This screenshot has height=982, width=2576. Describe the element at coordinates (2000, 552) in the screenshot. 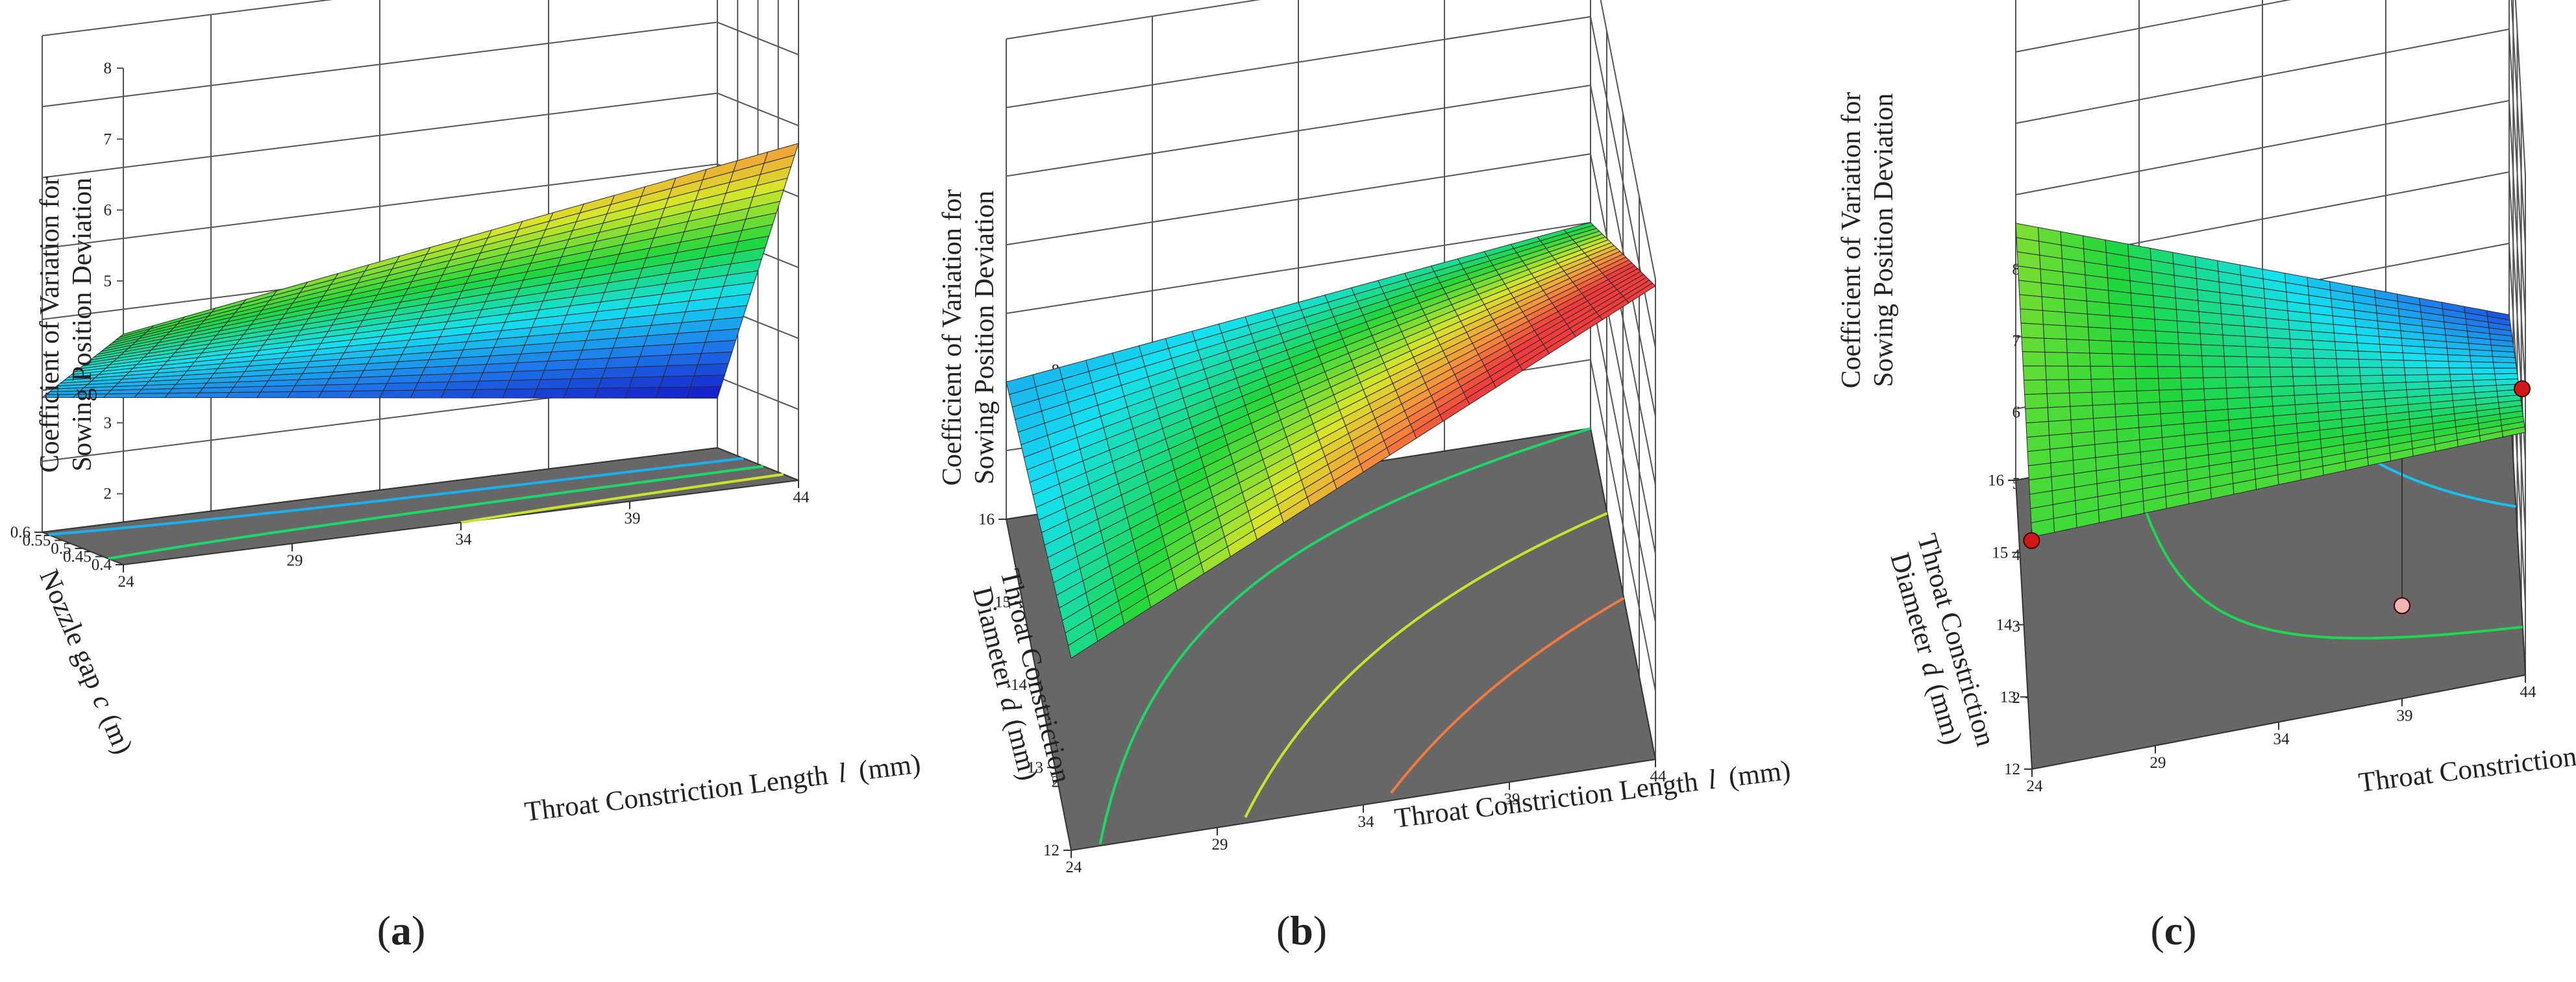

I see `y-tick-label: 15` at that location.